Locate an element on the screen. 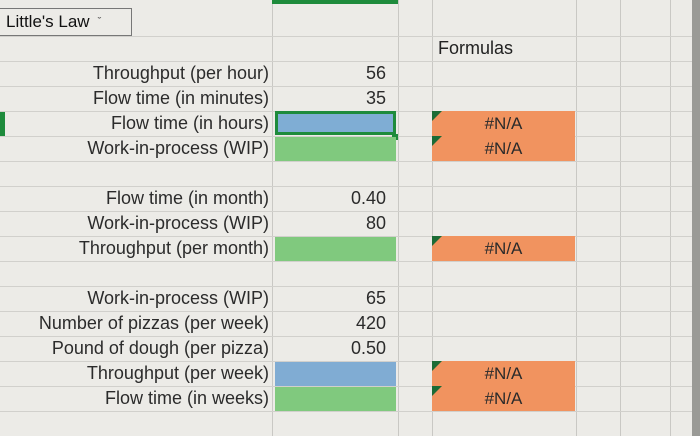 Image resolution: width=700 pixels, height=436 pixels. value-flow-time-month: 0.40 is located at coordinates (368, 198).